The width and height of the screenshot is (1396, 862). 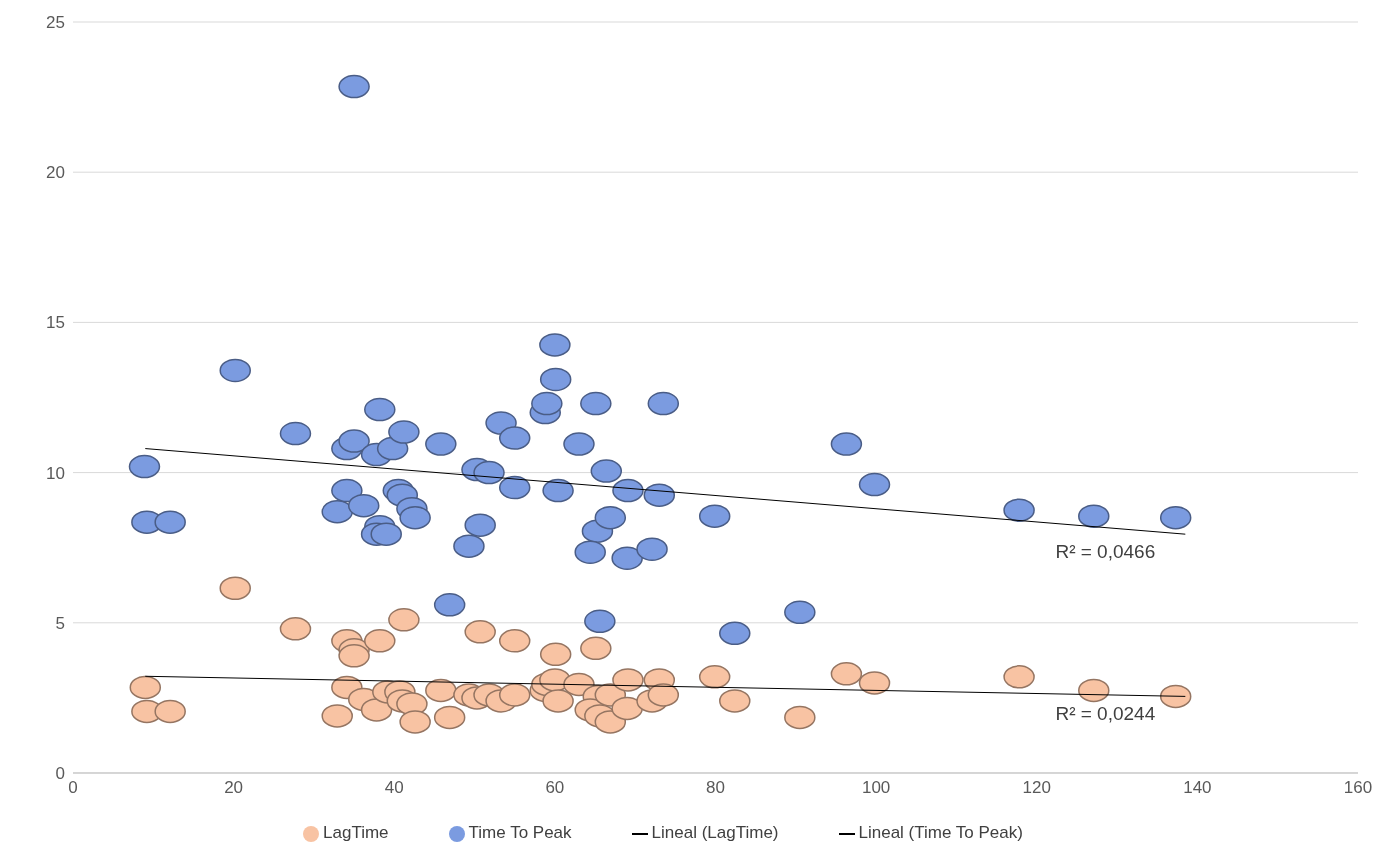 What do you see at coordinates (234, 788) in the screenshot?
I see `x-tick-label: 20` at bounding box center [234, 788].